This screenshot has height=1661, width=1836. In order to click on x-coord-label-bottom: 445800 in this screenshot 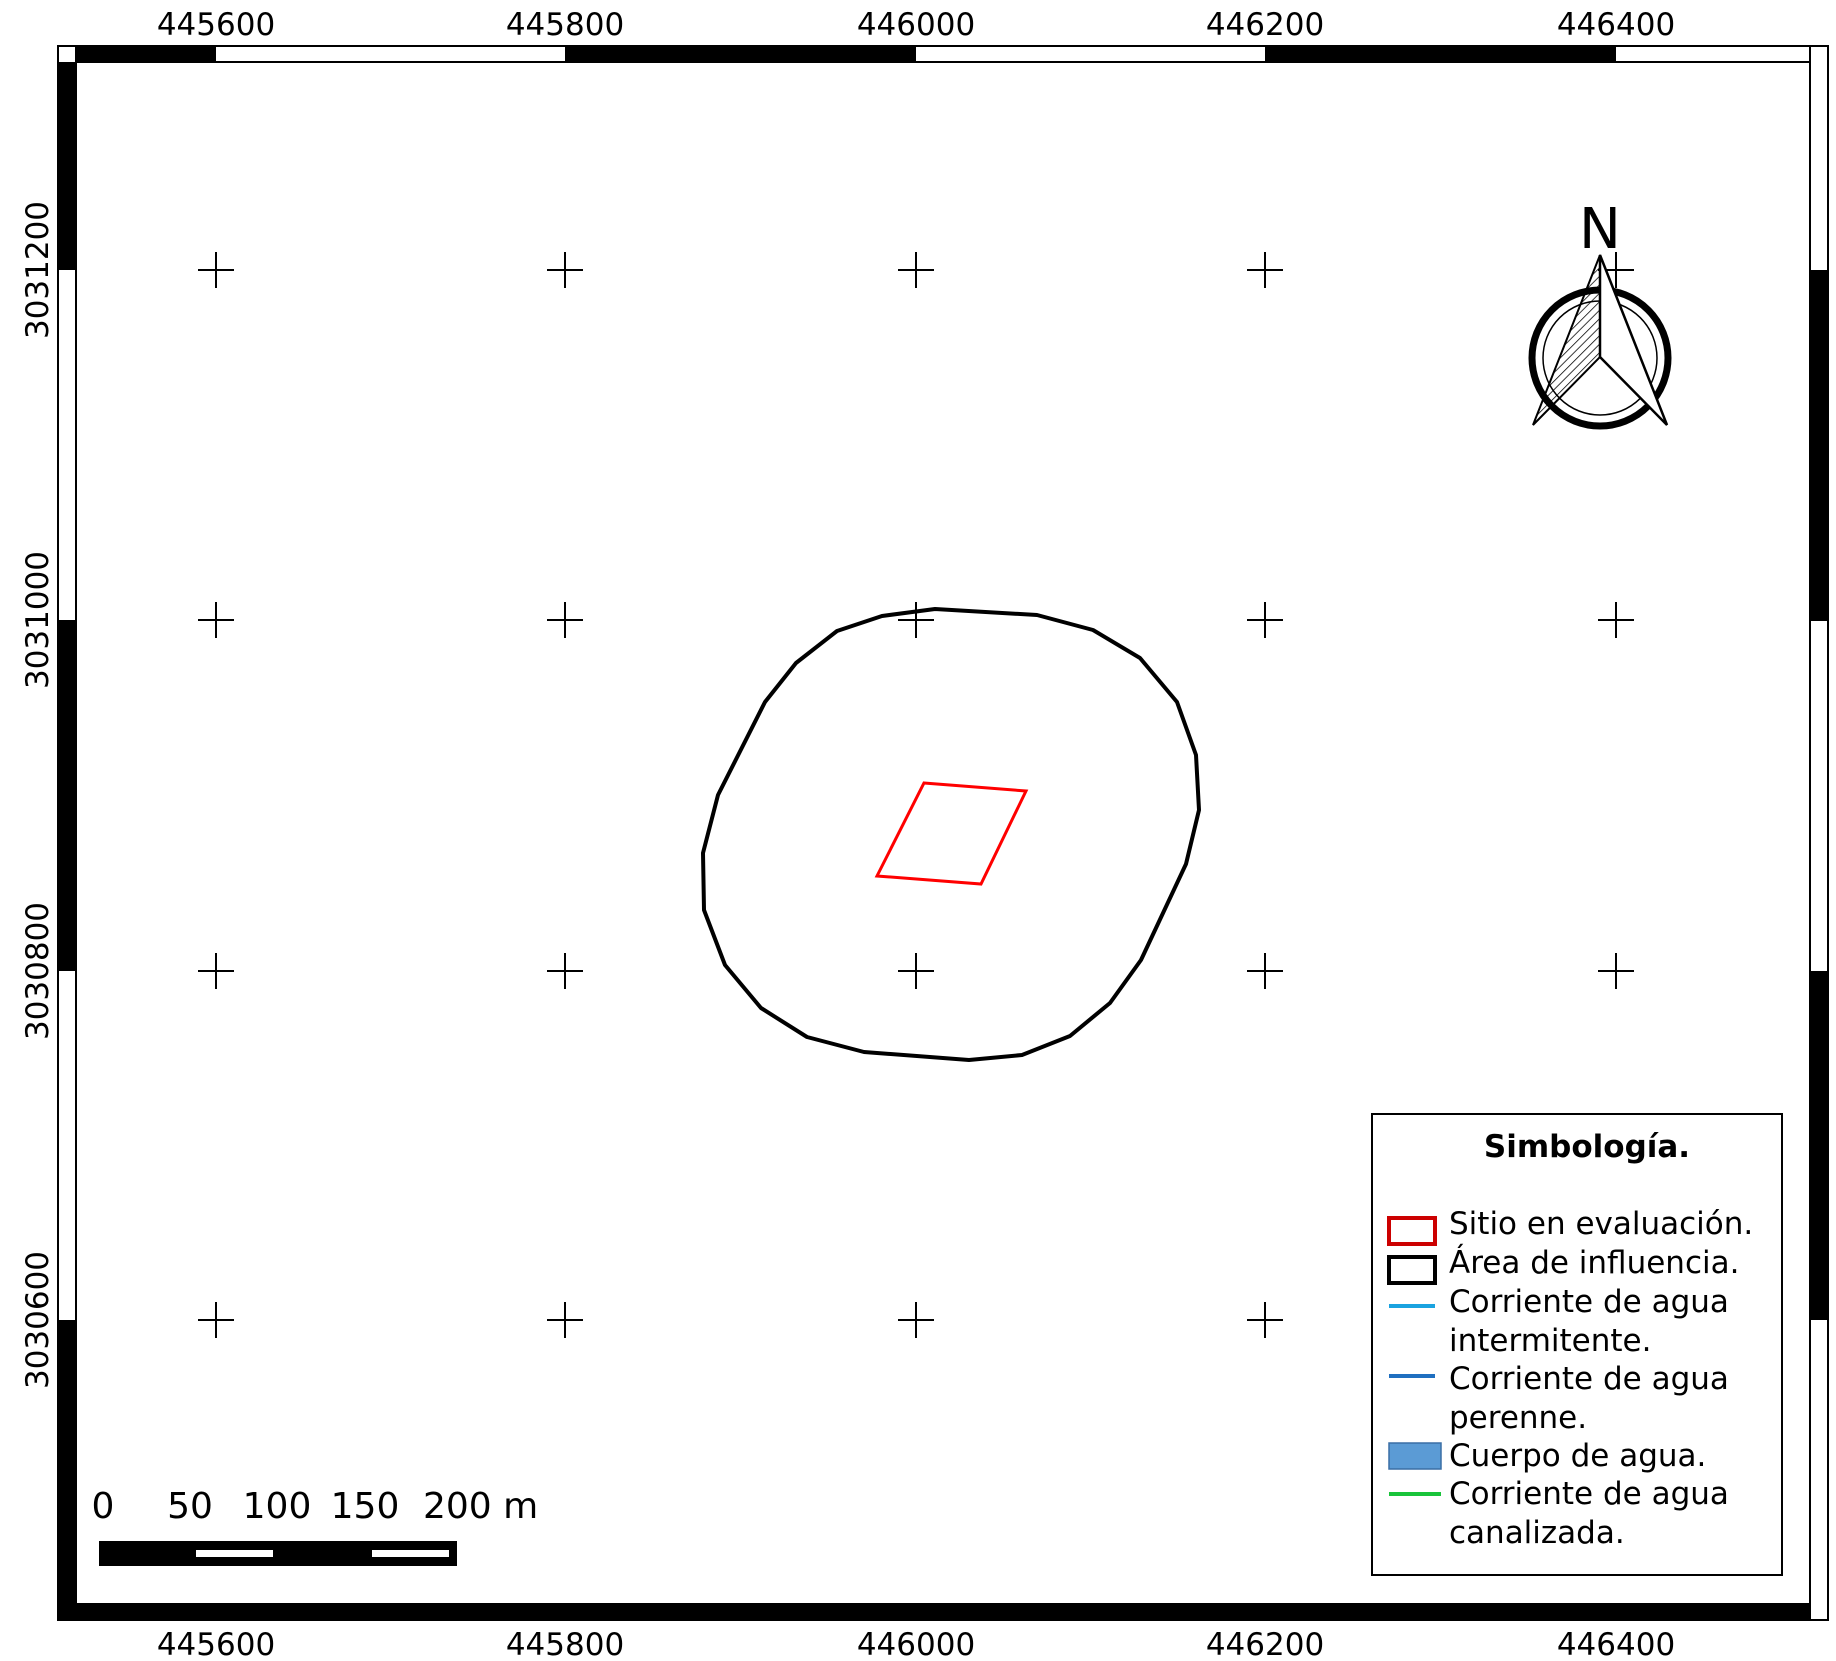, I will do `click(565, 1644)`.